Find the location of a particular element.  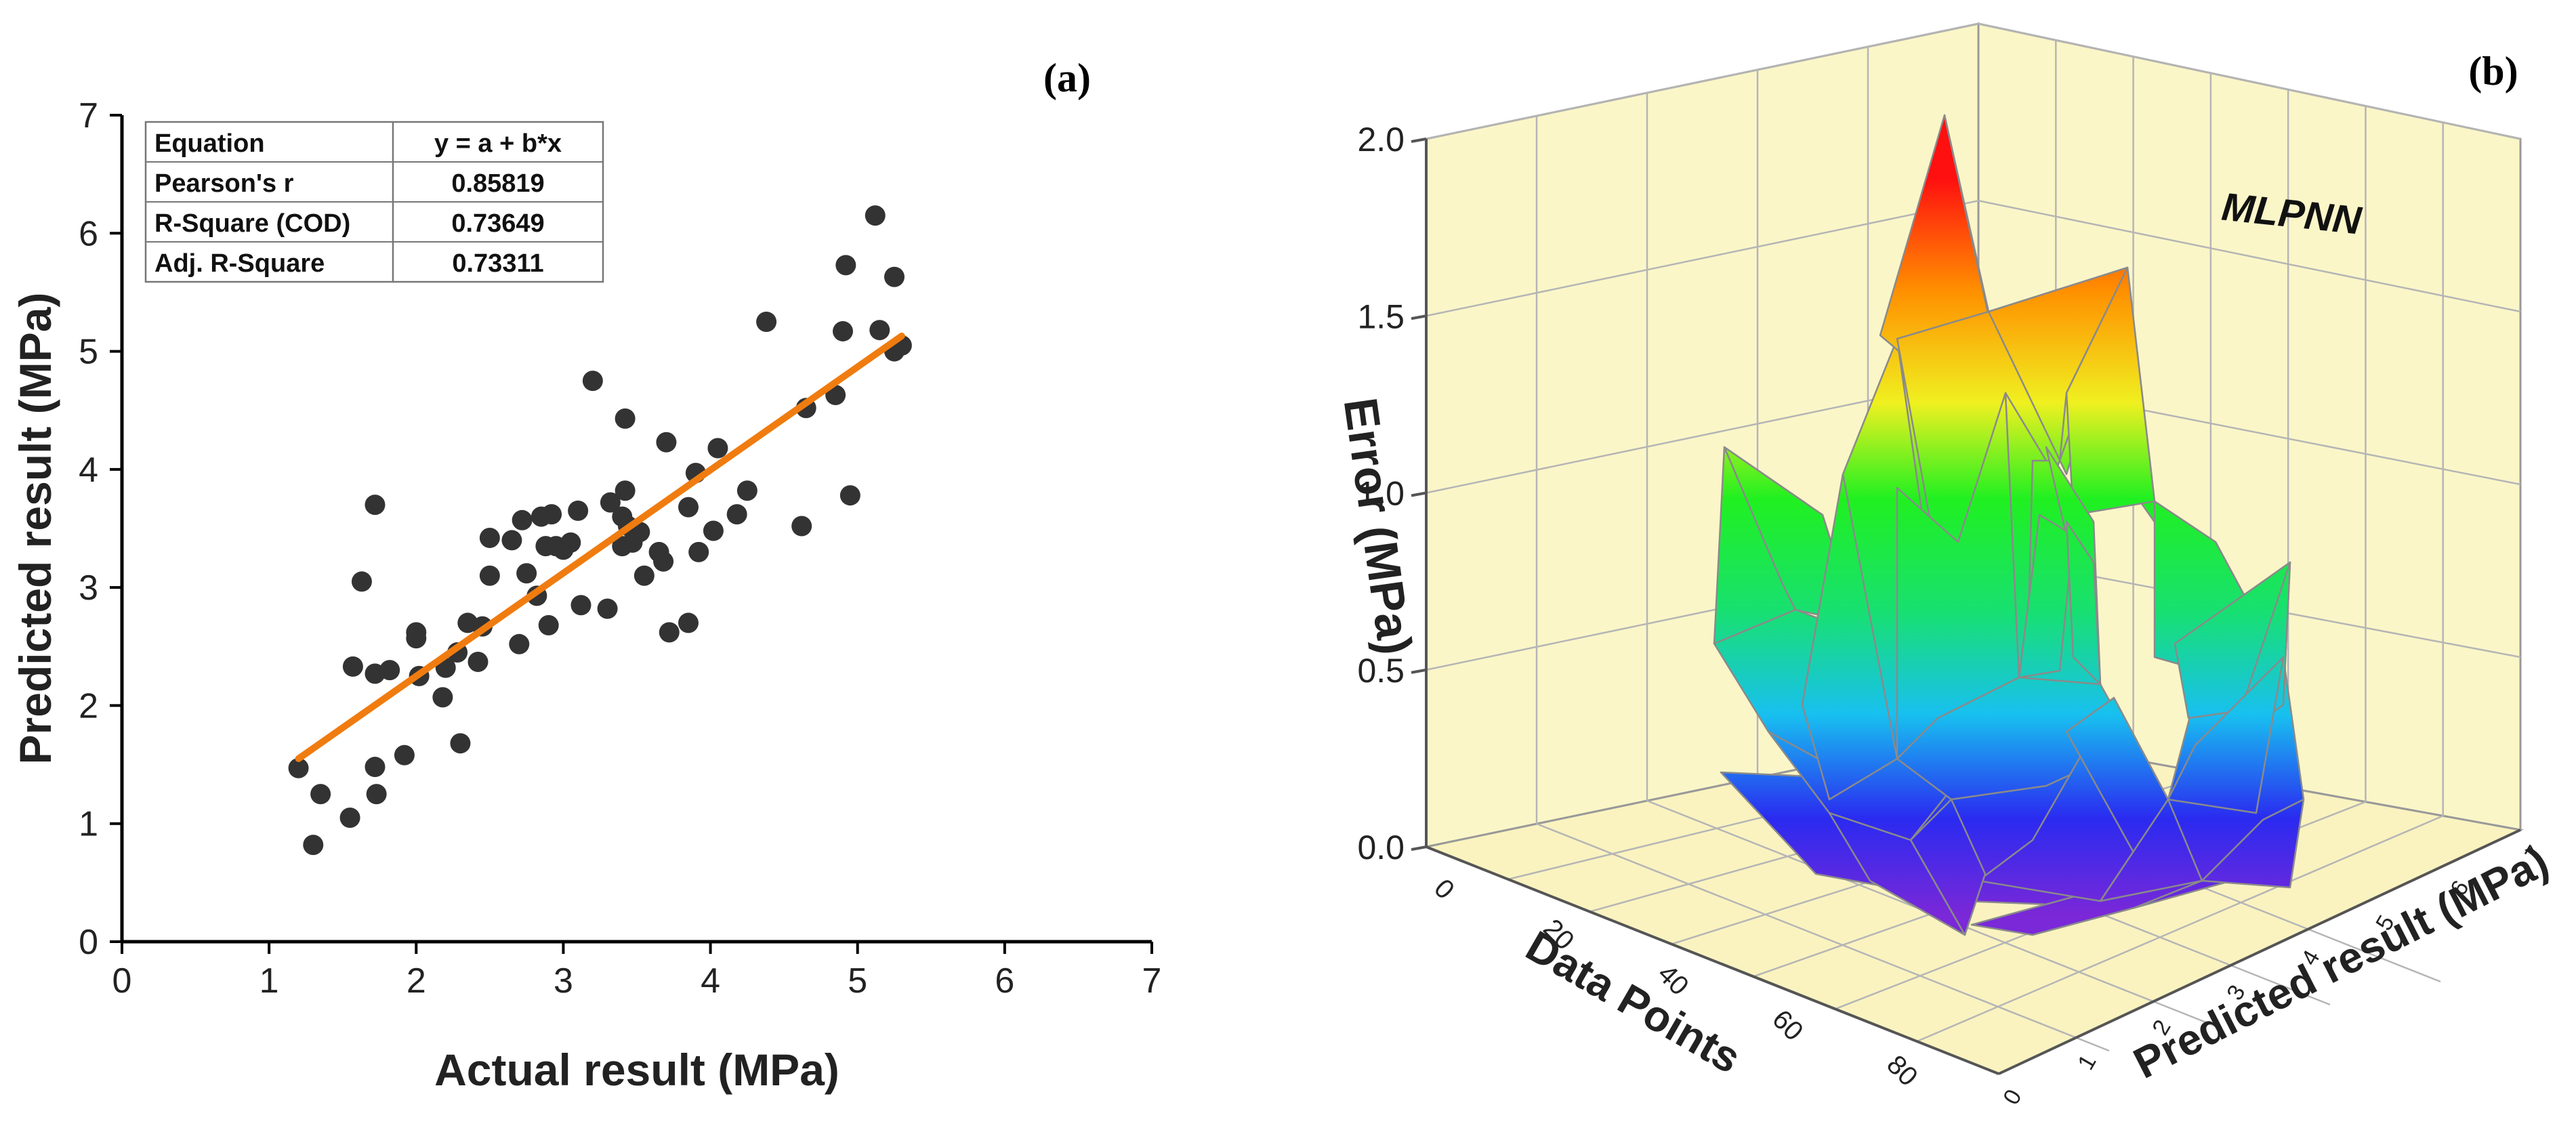

y-tick-label: 7 is located at coordinates (88, 115).